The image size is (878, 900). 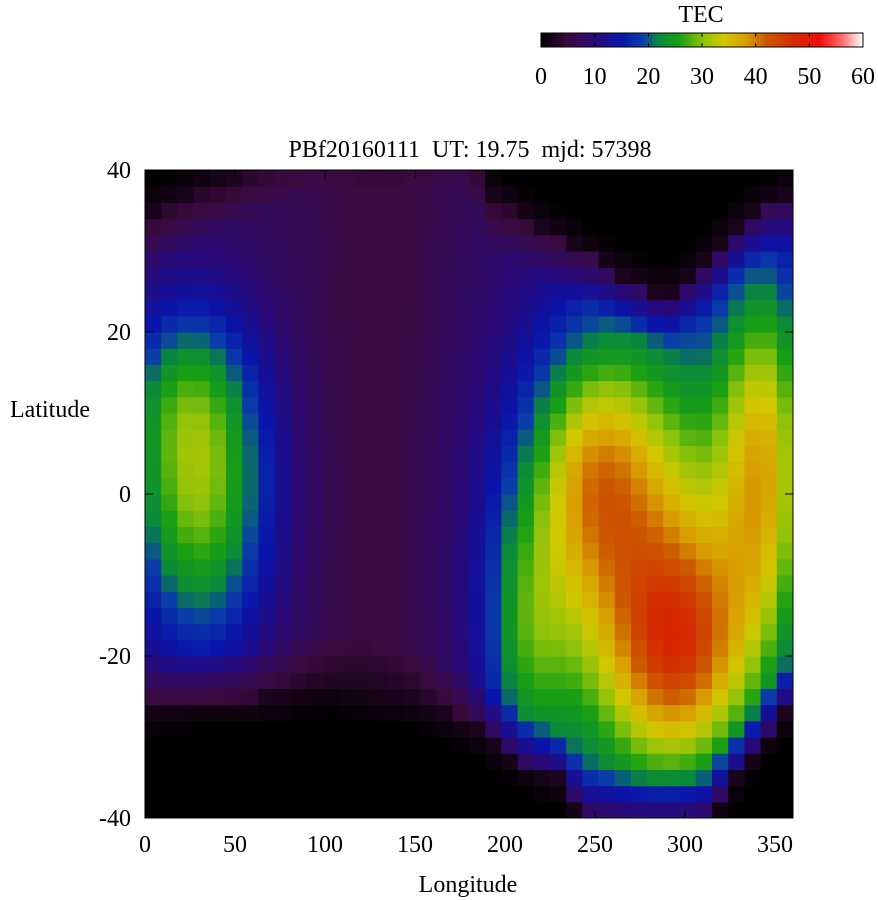 What do you see at coordinates (115, 819) in the screenshot?
I see `y-tick-label: -40` at bounding box center [115, 819].